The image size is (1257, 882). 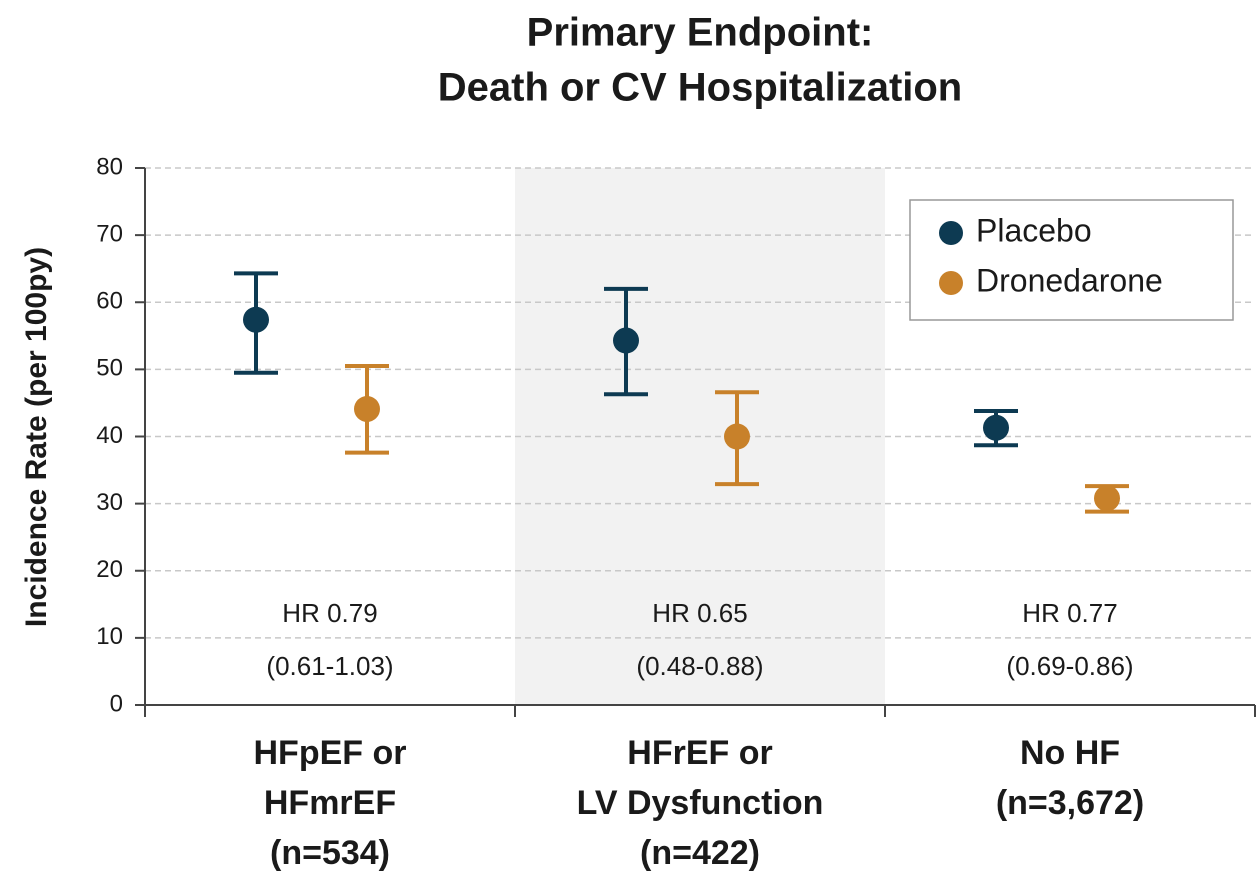 I want to click on x-tick-label: HFmrEF, so click(x=330, y=803).